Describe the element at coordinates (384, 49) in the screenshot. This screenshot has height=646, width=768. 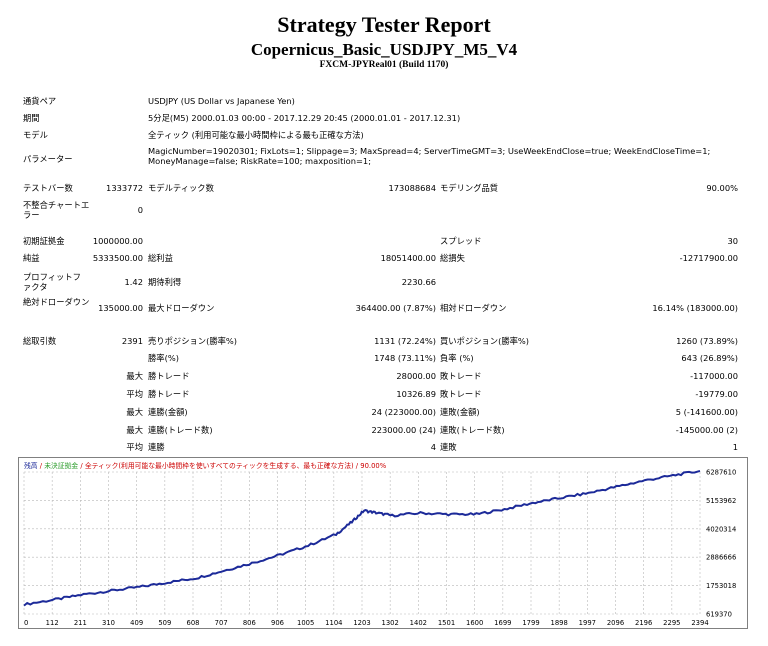
I see `ea-name: Copernicus_Basic_USDJPY_M5_V4` at that location.